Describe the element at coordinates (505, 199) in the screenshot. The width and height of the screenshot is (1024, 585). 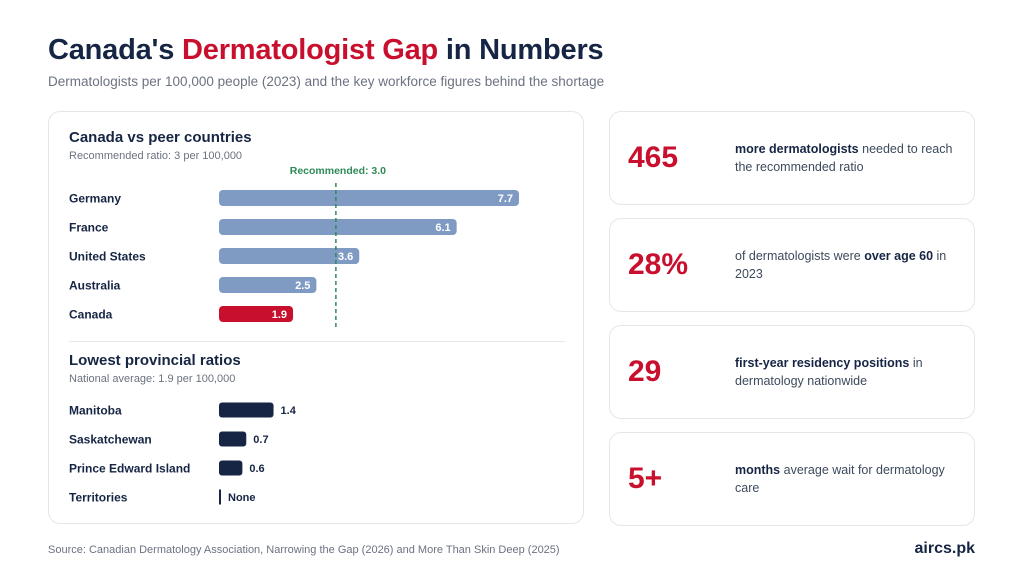
I see `data-label: 7.7` at that location.